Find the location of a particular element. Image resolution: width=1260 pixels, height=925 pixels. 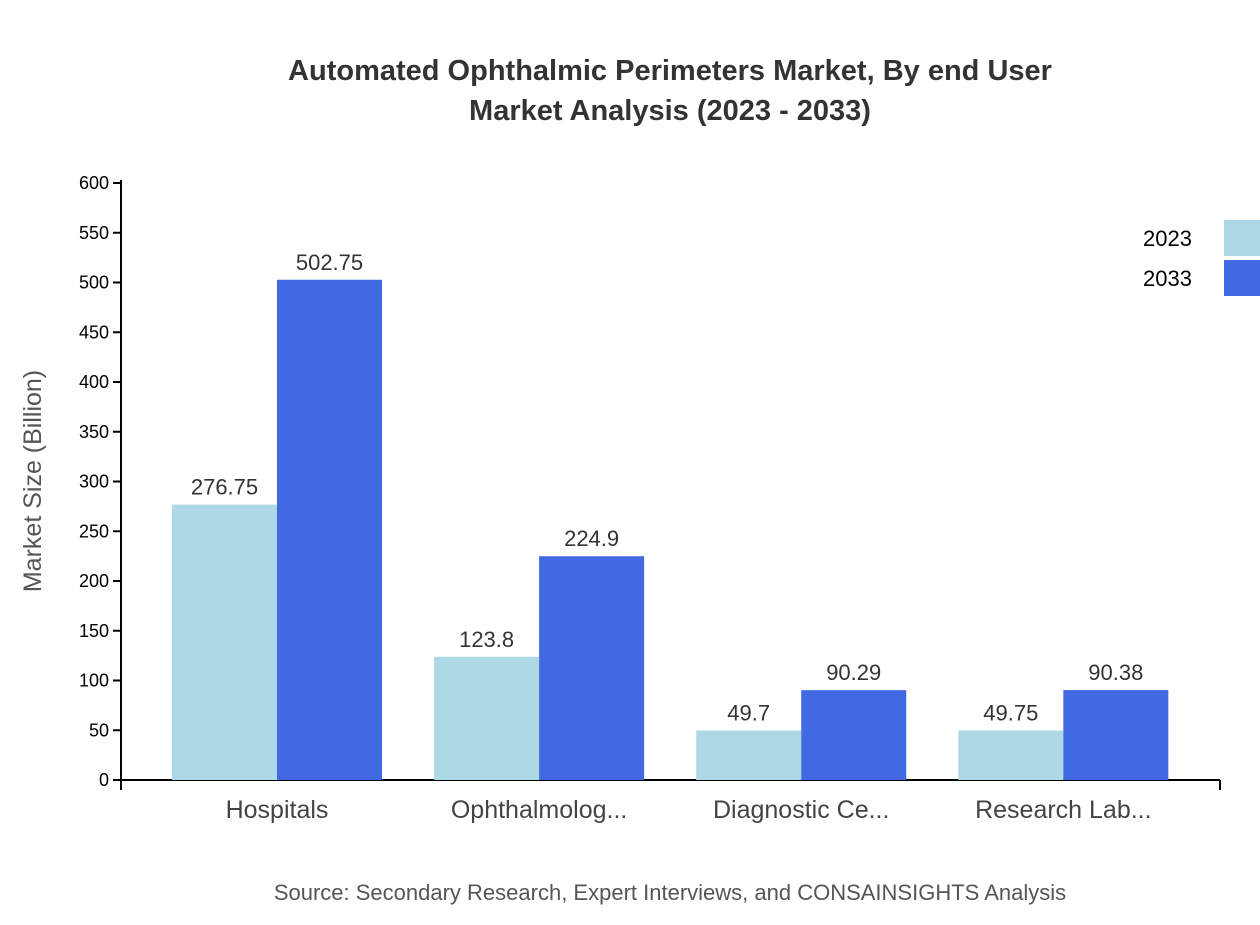

data-label: 49.75 is located at coordinates (1010, 712).